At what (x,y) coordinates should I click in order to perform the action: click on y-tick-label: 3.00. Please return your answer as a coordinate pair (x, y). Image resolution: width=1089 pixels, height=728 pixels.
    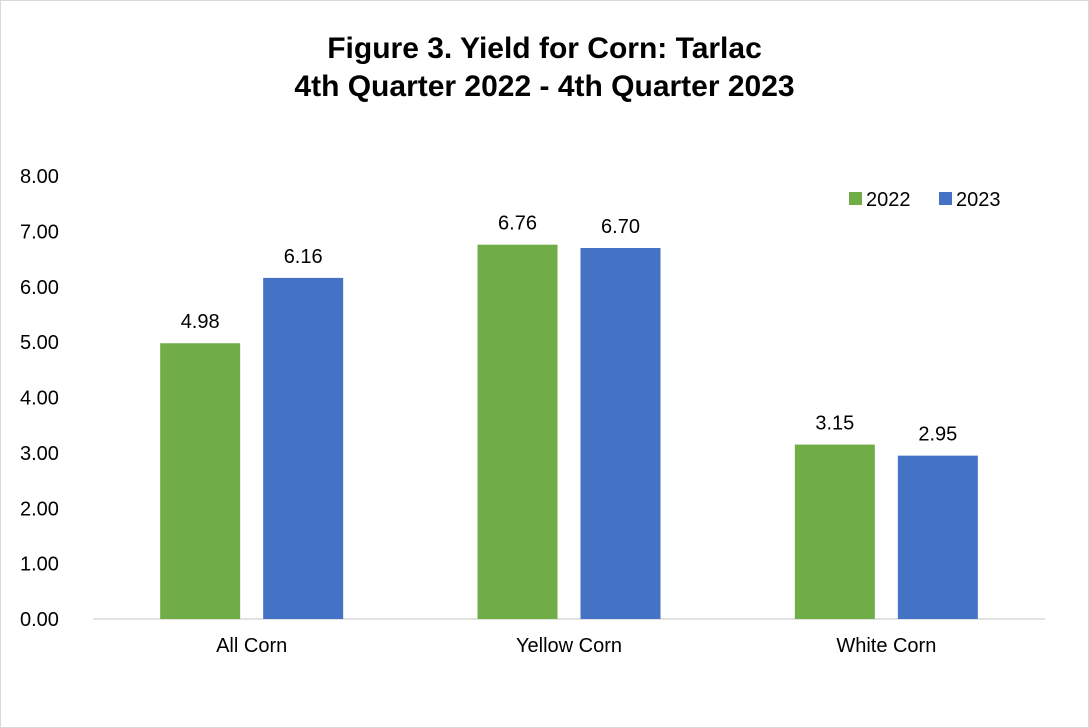
    Looking at the image, I should click on (39, 454).